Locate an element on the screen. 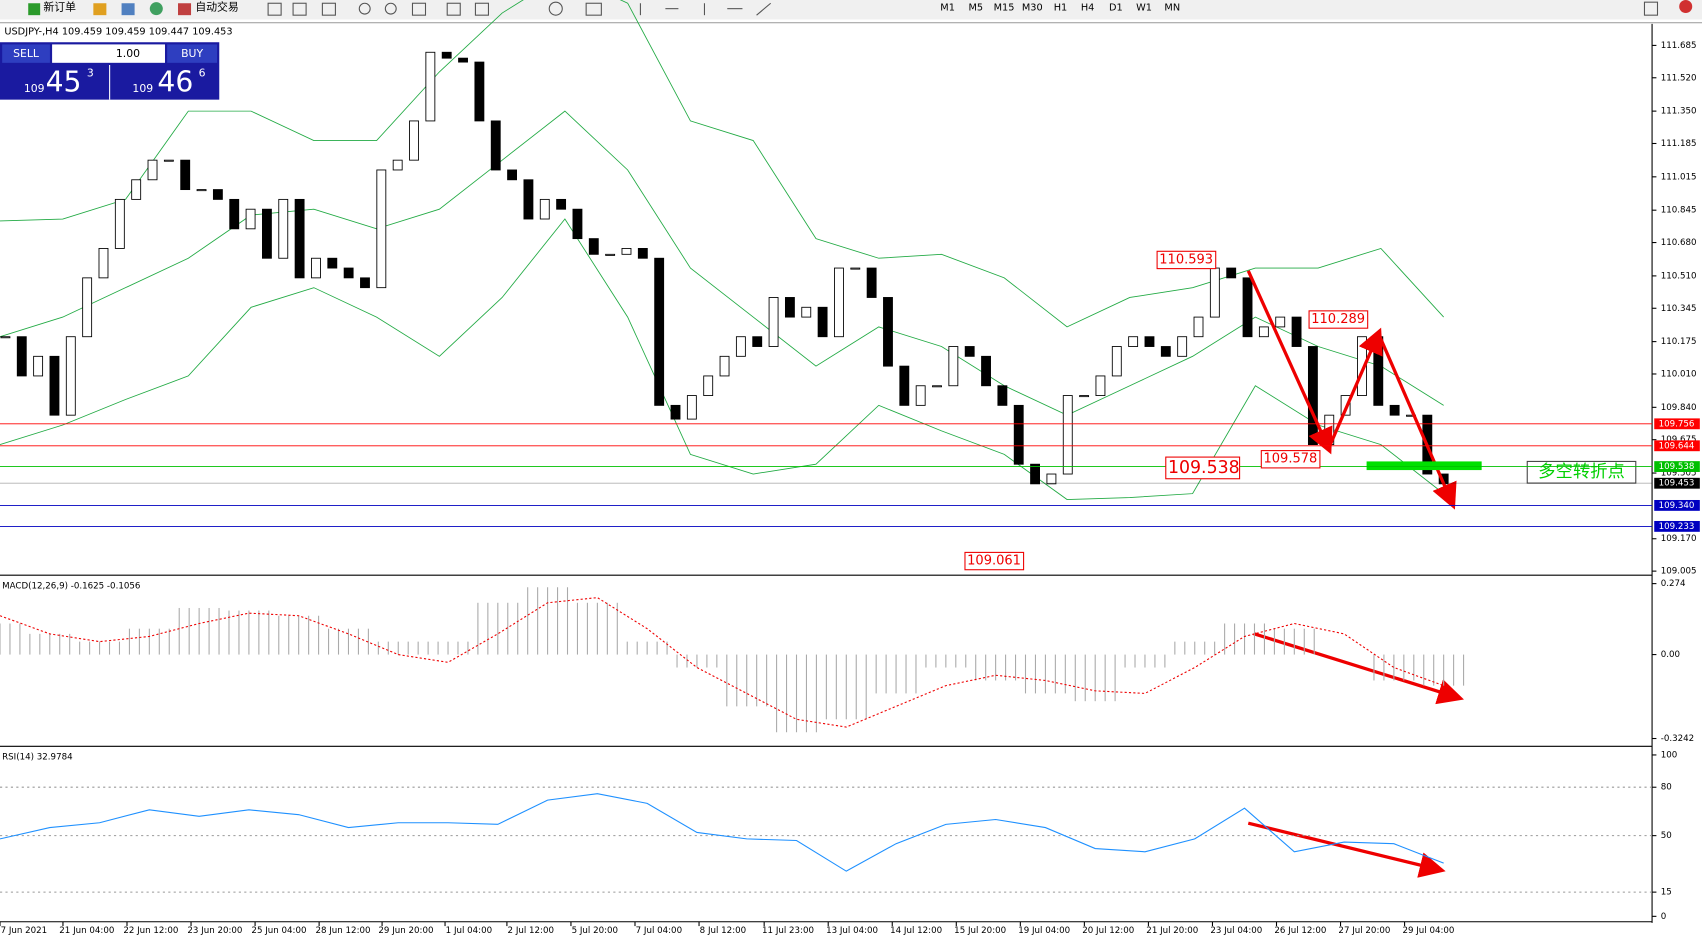 The height and width of the screenshot is (938, 1702). x-tick-label: 11 Jul 23:00 is located at coordinates (788, 931).